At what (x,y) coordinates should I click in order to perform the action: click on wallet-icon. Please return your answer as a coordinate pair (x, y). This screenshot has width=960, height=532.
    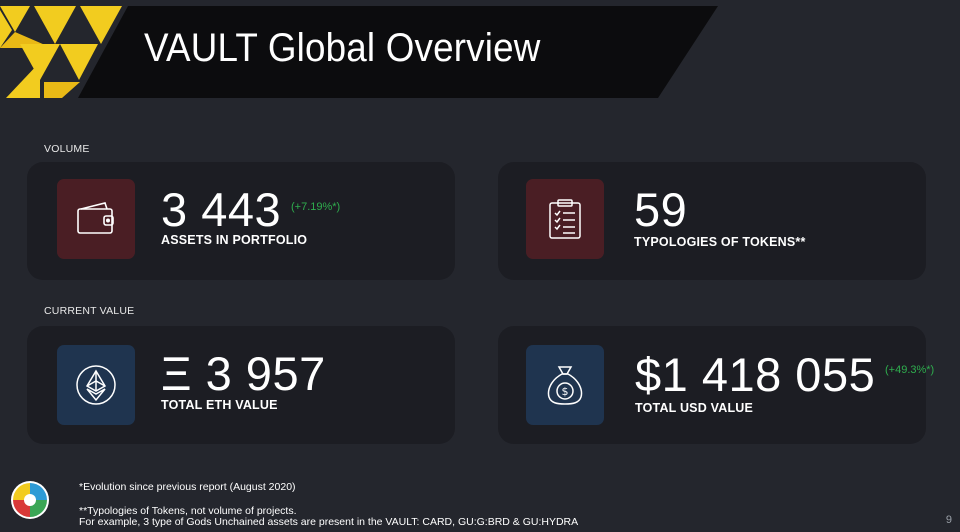
    Looking at the image, I should click on (95, 218).